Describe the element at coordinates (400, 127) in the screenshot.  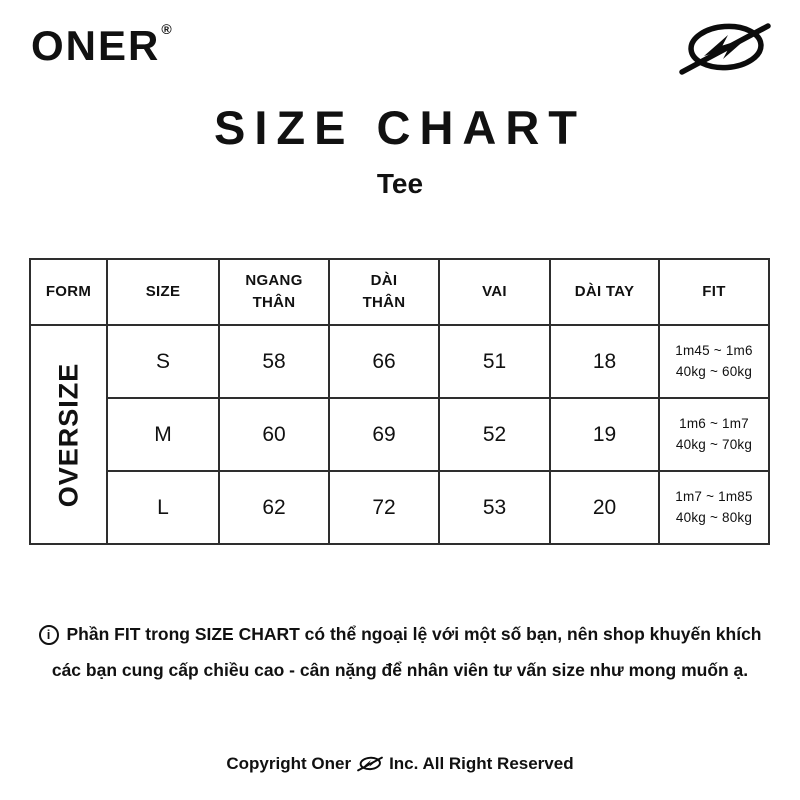
I see `page-title: SIZE CHART` at that location.